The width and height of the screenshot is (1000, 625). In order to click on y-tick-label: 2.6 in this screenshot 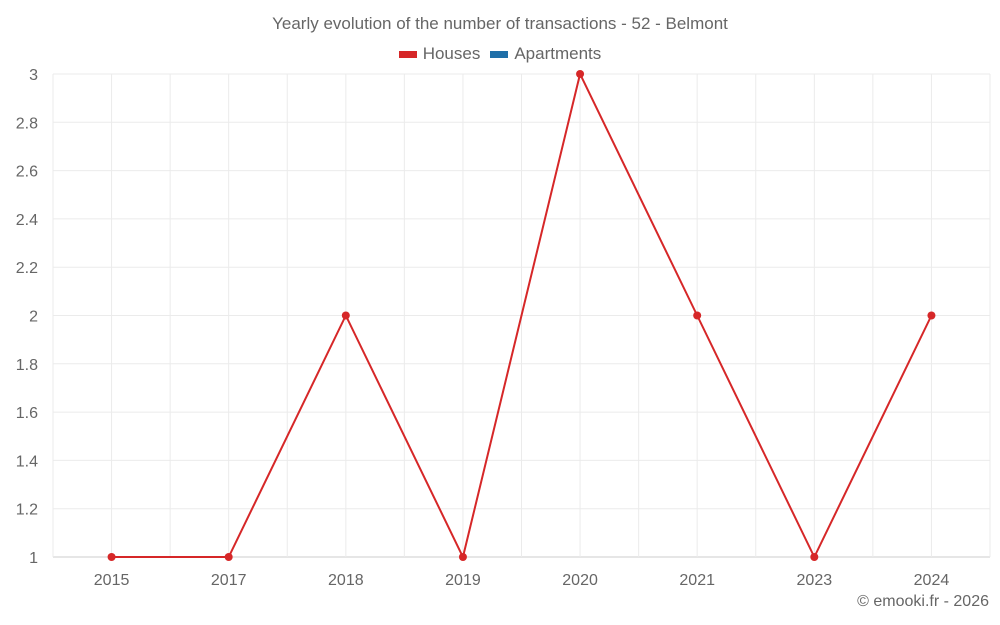, I will do `click(27, 172)`.